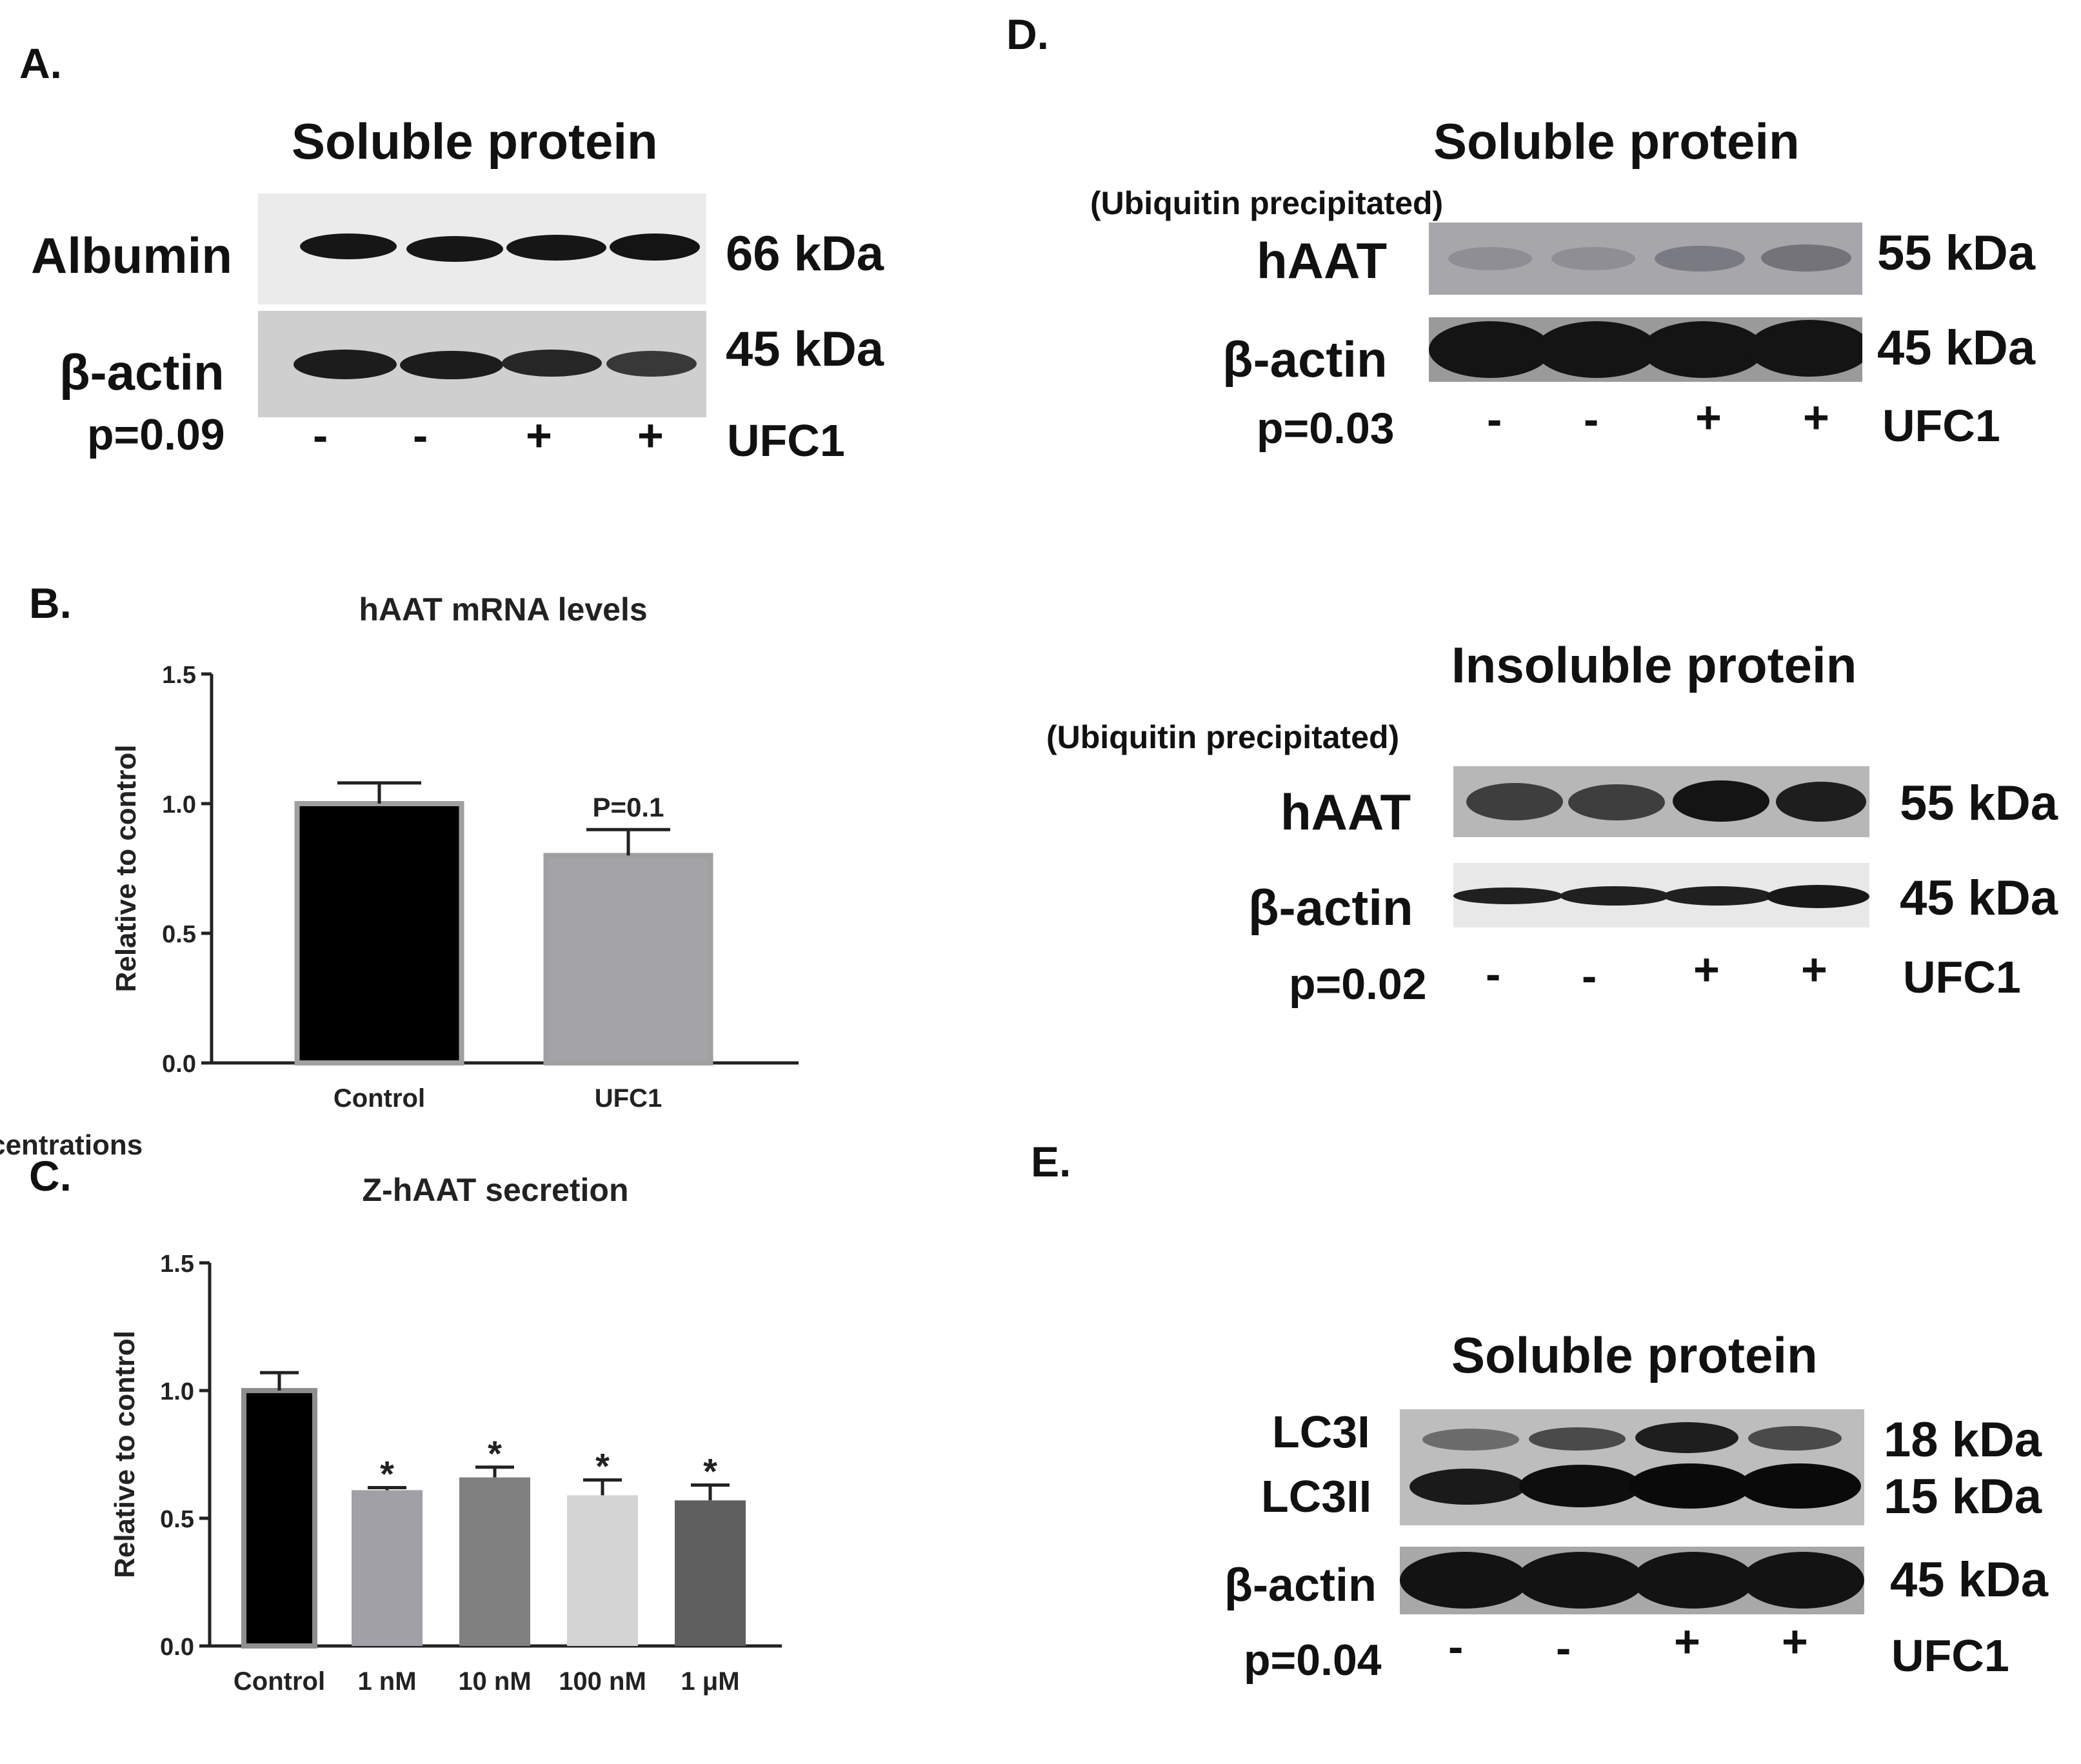  What do you see at coordinates (602, 1682) in the screenshot?
I see `chart-c-category-label: 100 nM` at bounding box center [602, 1682].